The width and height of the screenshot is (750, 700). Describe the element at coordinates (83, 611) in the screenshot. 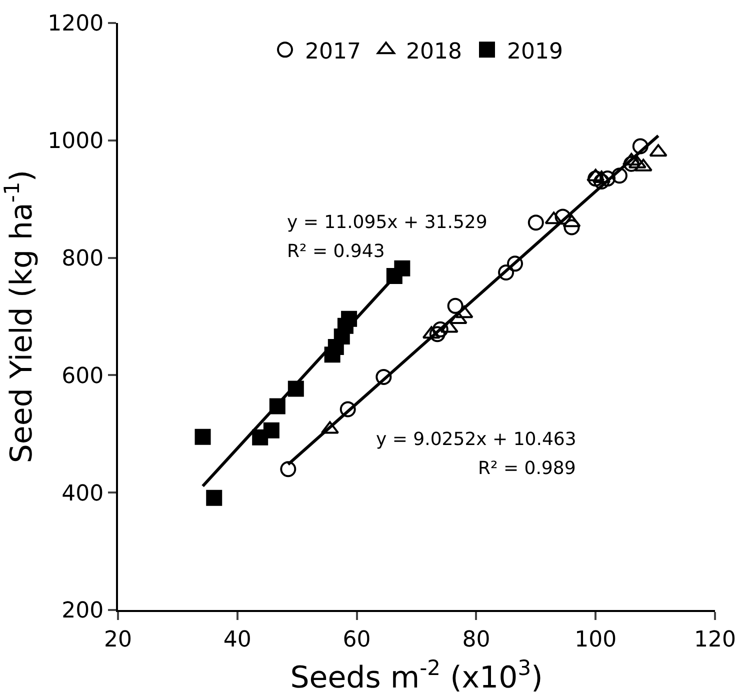

I see `y-tick-label: 200` at that location.